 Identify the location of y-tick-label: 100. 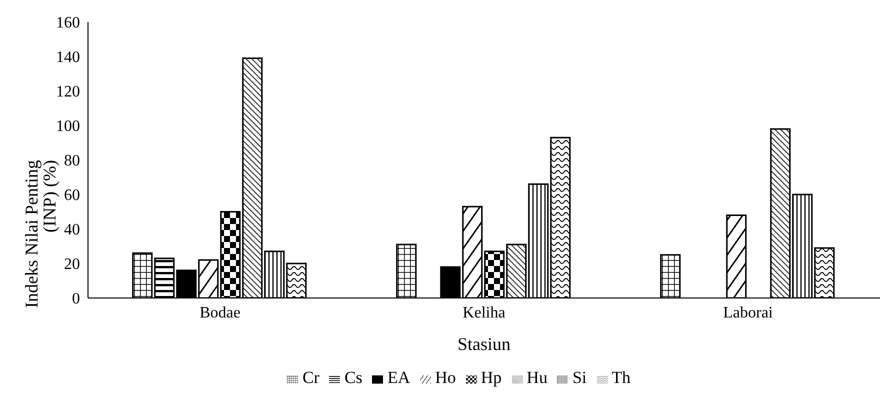
(68, 127).